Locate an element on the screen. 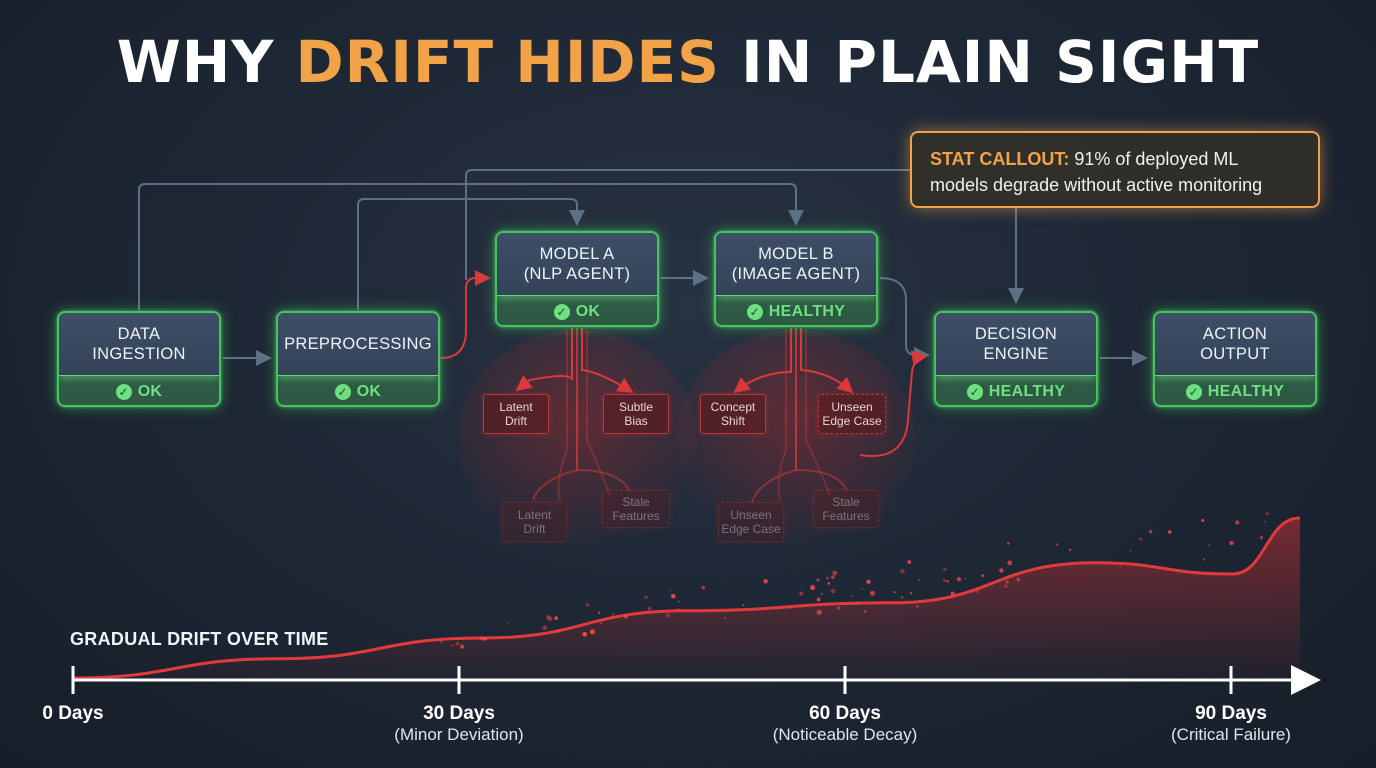 The width and height of the screenshot is (1376, 768). node-label: ACTION OUTPUT is located at coordinates (1235, 344).